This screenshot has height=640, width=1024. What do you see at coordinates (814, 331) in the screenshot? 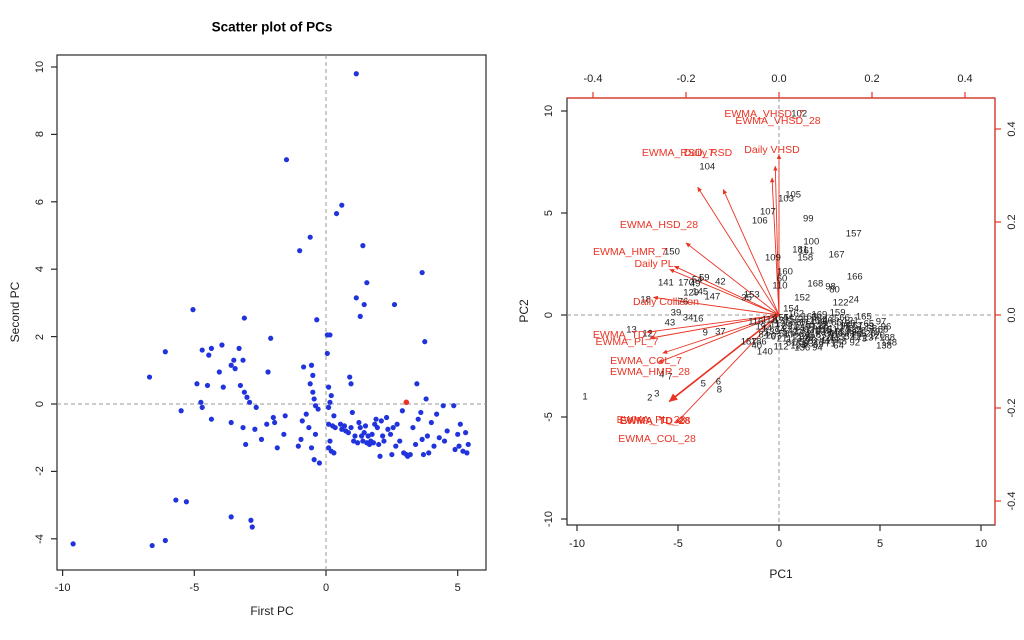
I see `observation-number: 31` at bounding box center [814, 331].